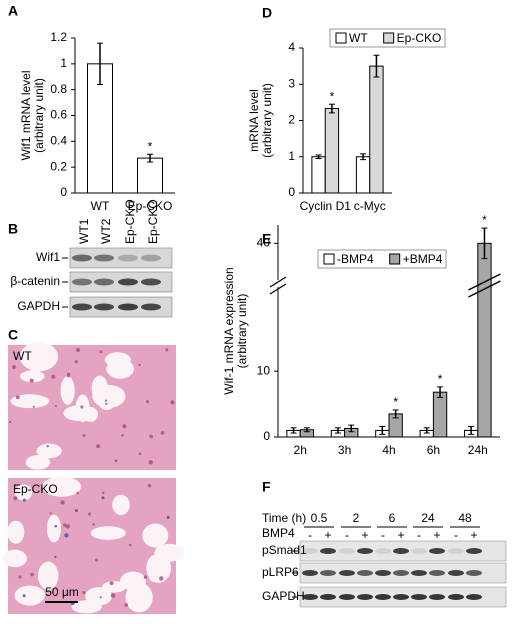  What do you see at coordinates (106, 231) in the screenshot?
I see `lane-label: WT2` at bounding box center [106, 231].